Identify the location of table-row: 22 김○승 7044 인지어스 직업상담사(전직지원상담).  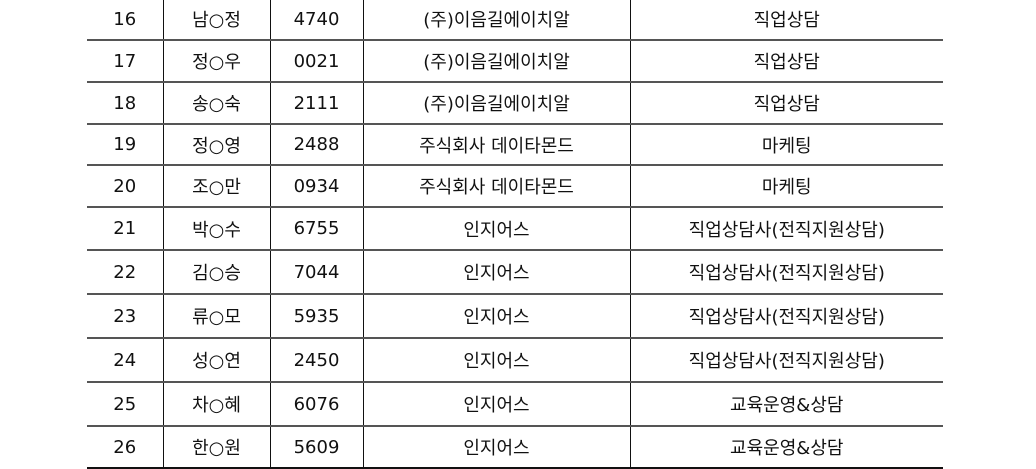
(515, 272).